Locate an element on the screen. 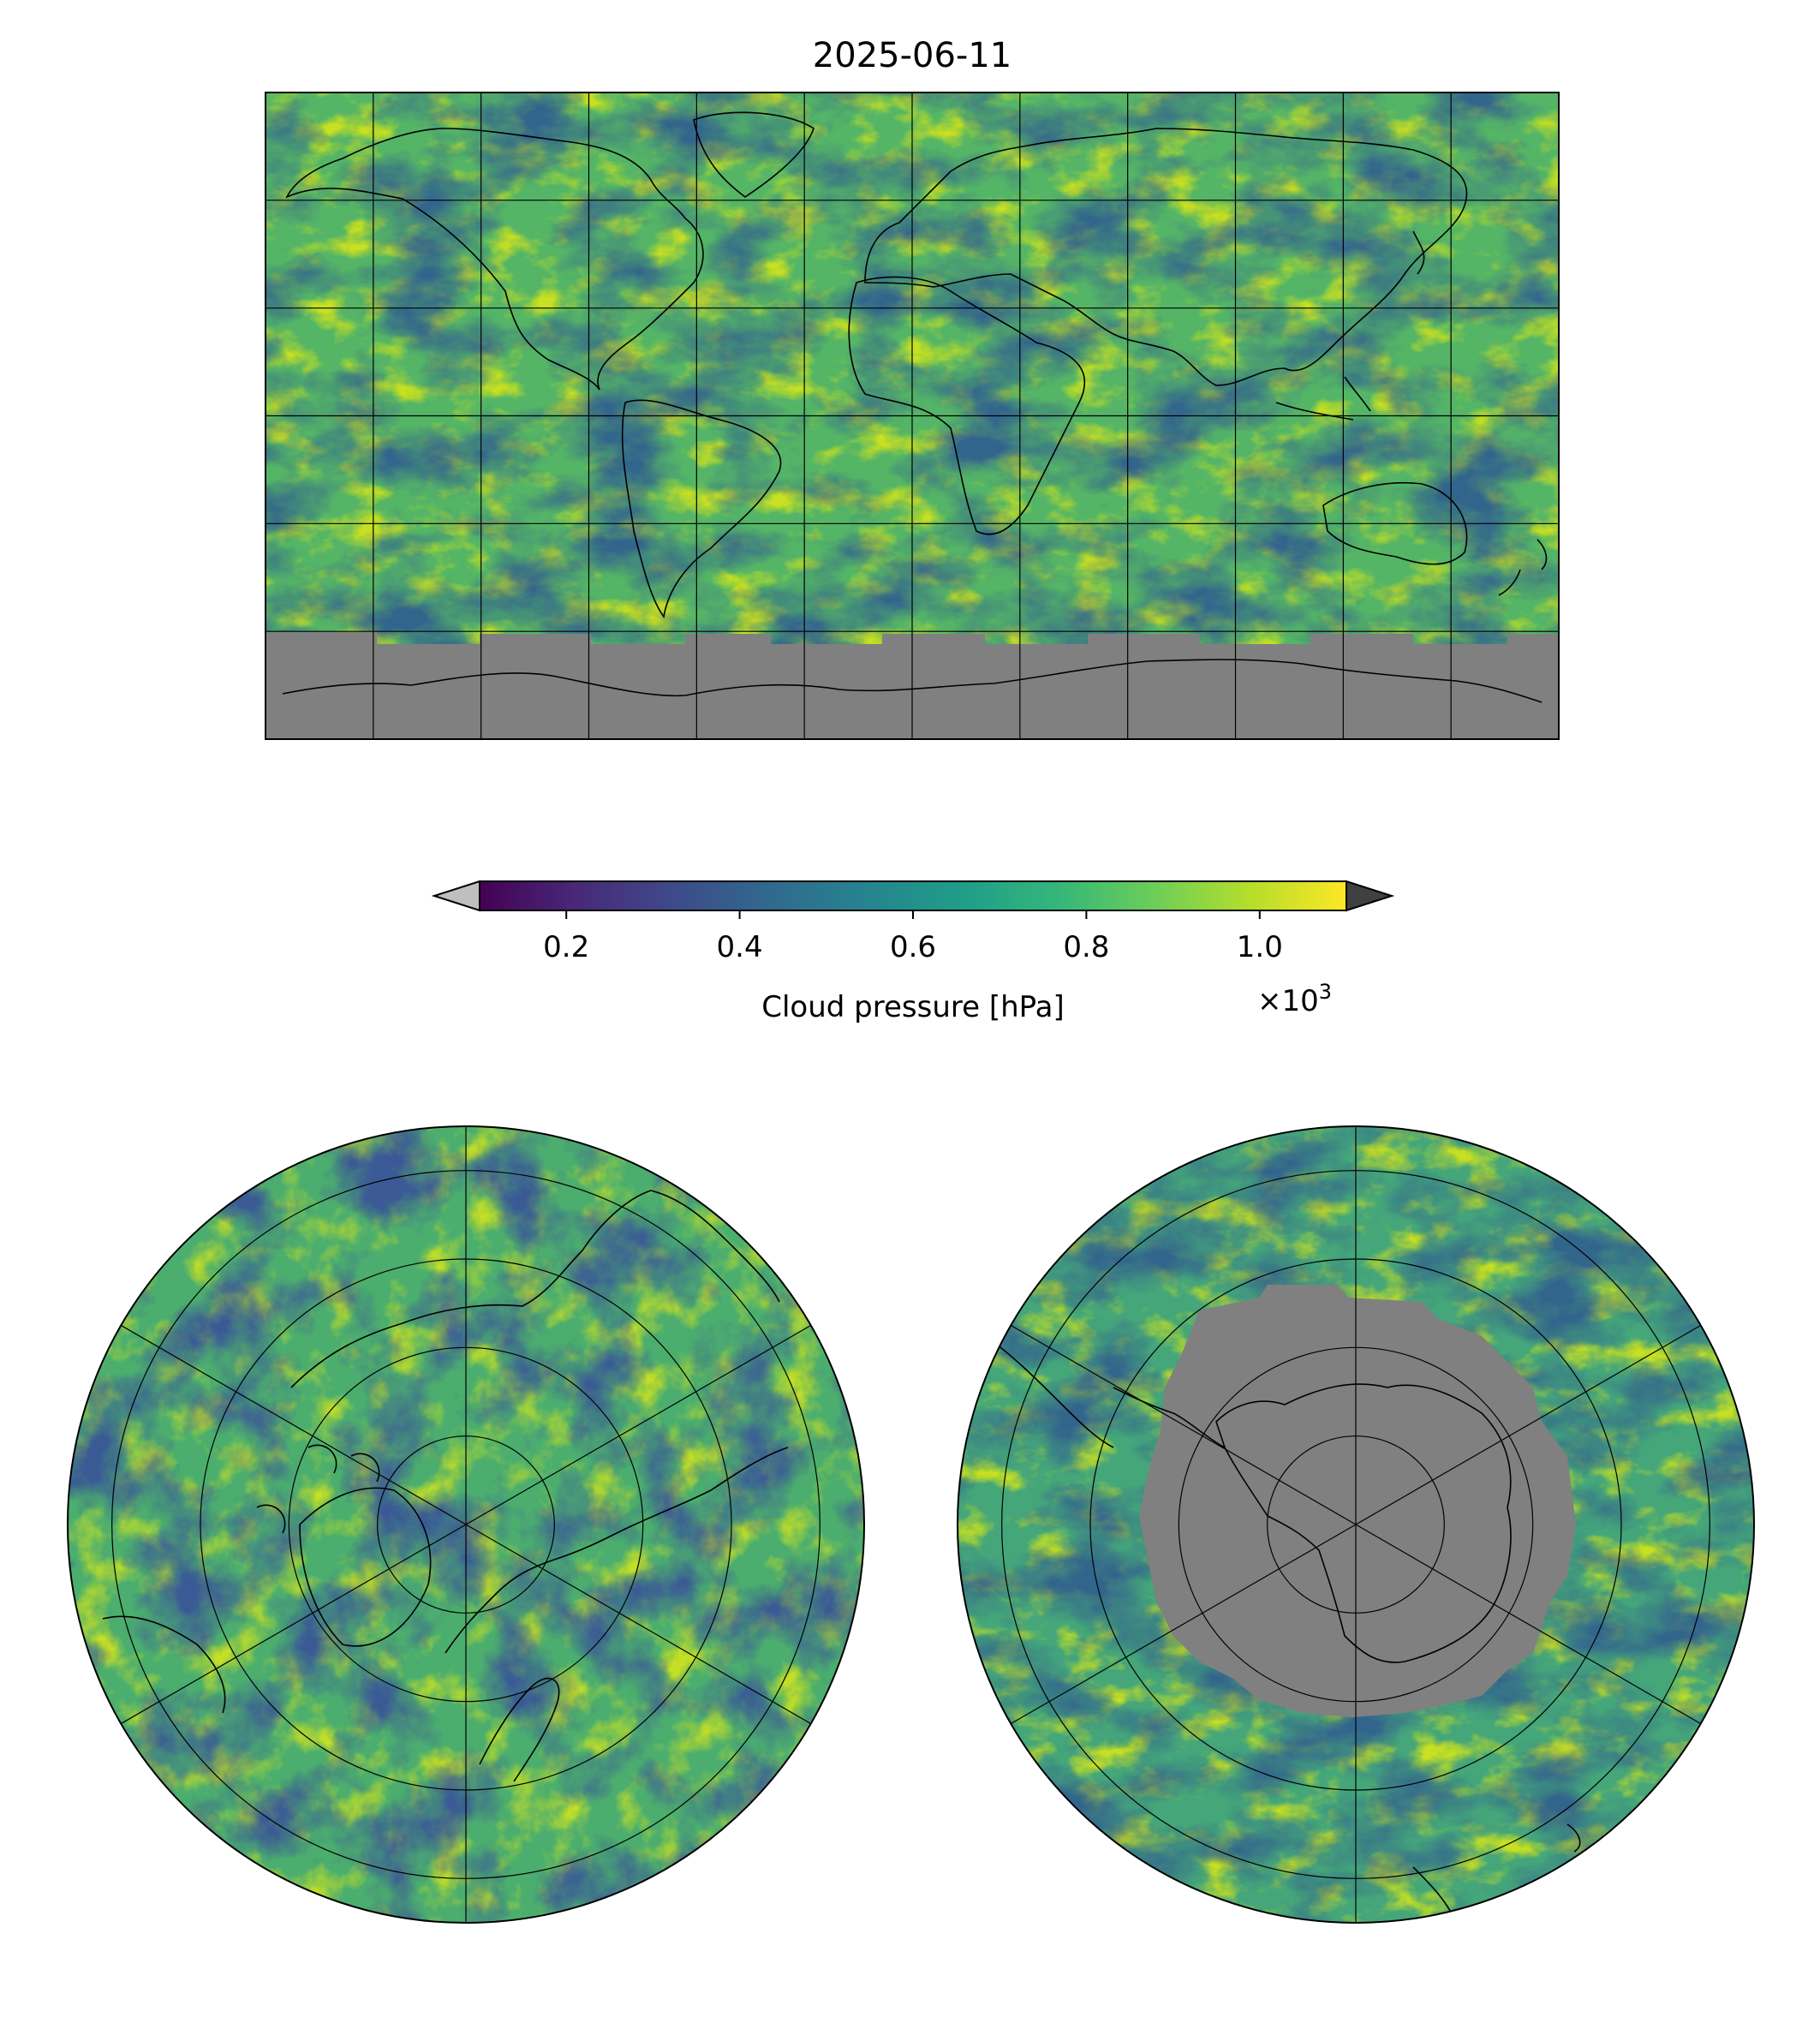  coastline-south-america is located at coordinates (701, 508).